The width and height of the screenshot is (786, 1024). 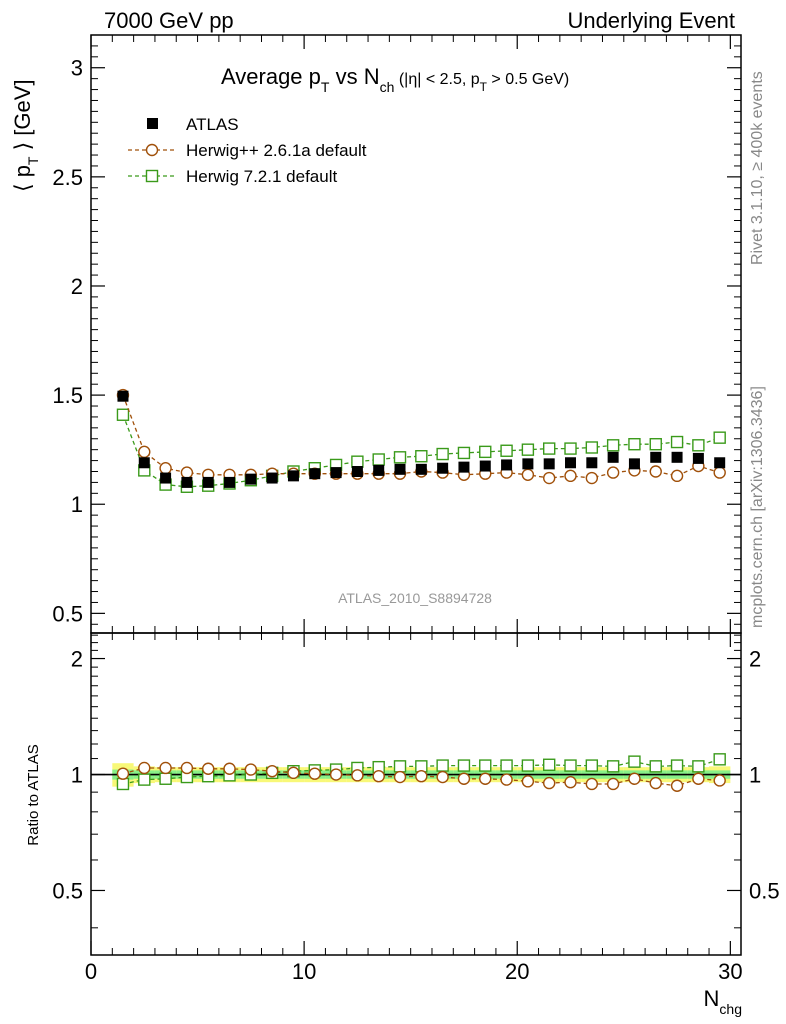 What do you see at coordinates (436, 79) in the screenshot?
I see `title-part-c: (|η| < 2.5, p` at bounding box center [436, 79].